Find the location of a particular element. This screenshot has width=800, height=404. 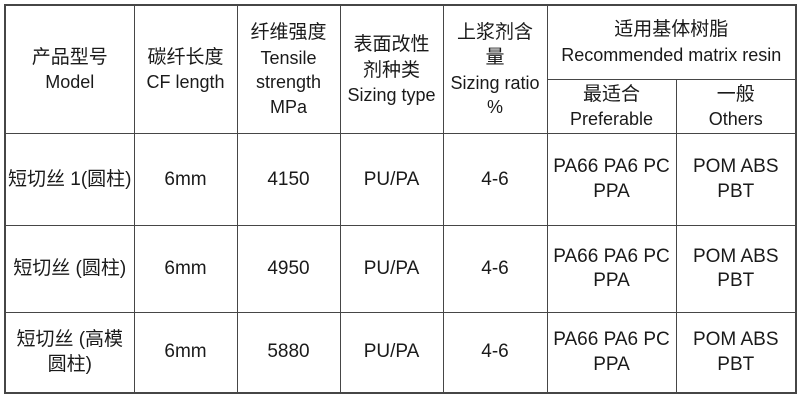

header-others-en: Others is located at coordinates (735, 119).